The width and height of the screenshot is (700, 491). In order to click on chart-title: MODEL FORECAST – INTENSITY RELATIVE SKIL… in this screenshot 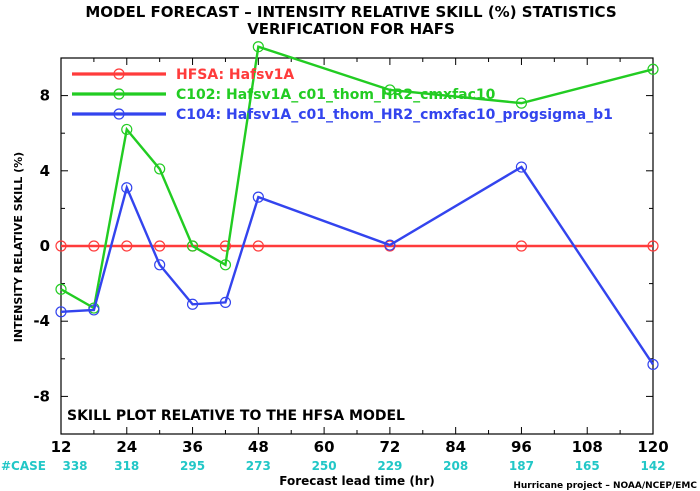, I will do `click(350, 12)`.